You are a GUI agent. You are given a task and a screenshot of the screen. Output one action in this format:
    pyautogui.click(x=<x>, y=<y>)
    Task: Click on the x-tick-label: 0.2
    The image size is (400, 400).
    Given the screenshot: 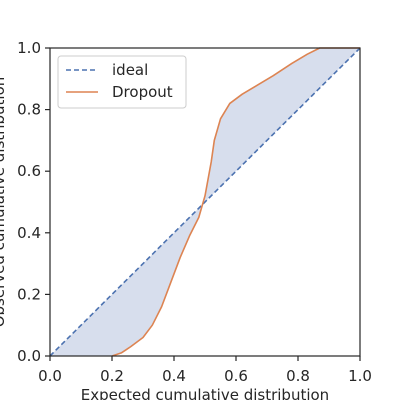 What is the action you would take?
    pyautogui.click(x=112, y=376)
    